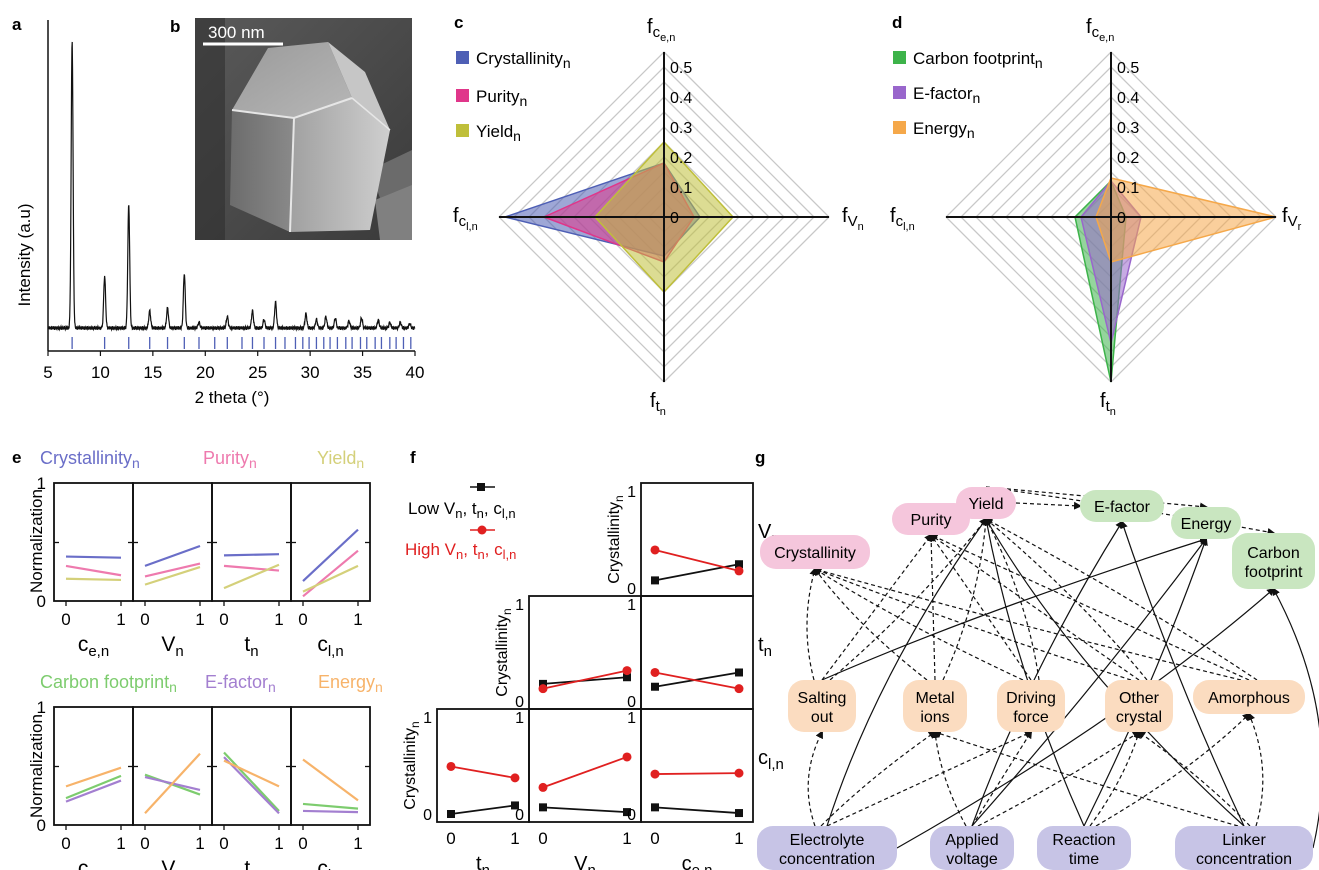  What do you see at coordinates (483, 772) in the screenshot?
I see `f-high-line` at bounding box center [483, 772].